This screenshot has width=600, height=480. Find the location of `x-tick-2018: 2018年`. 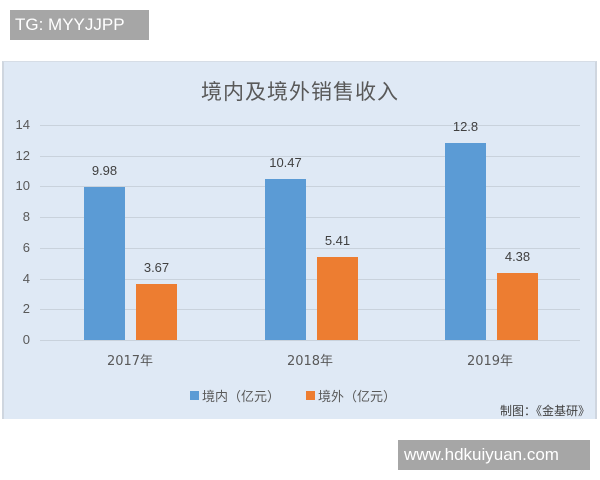

x-tick-2018: 2018年 is located at coordinates (310, 361).